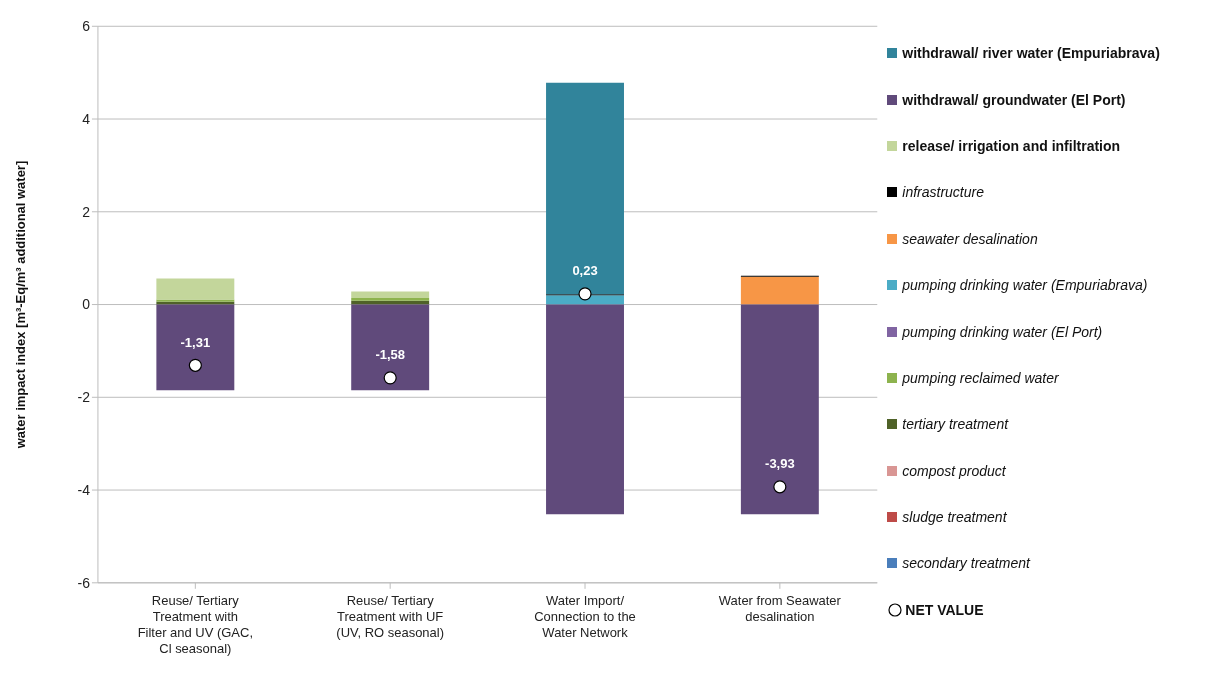 The image size is (1215, 690). I want to click on legend-label: compost product, so click(954, 470).